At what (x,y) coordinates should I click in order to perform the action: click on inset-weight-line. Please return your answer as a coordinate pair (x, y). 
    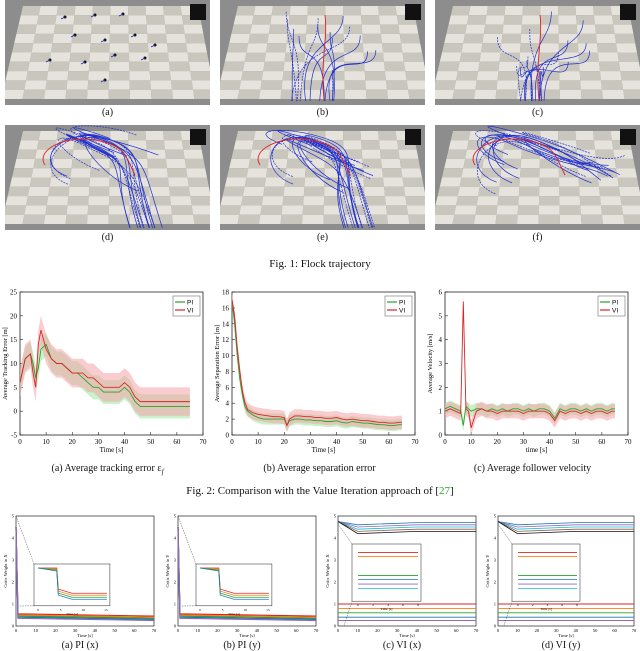
    Looking at the image, I should click on (234, 583).